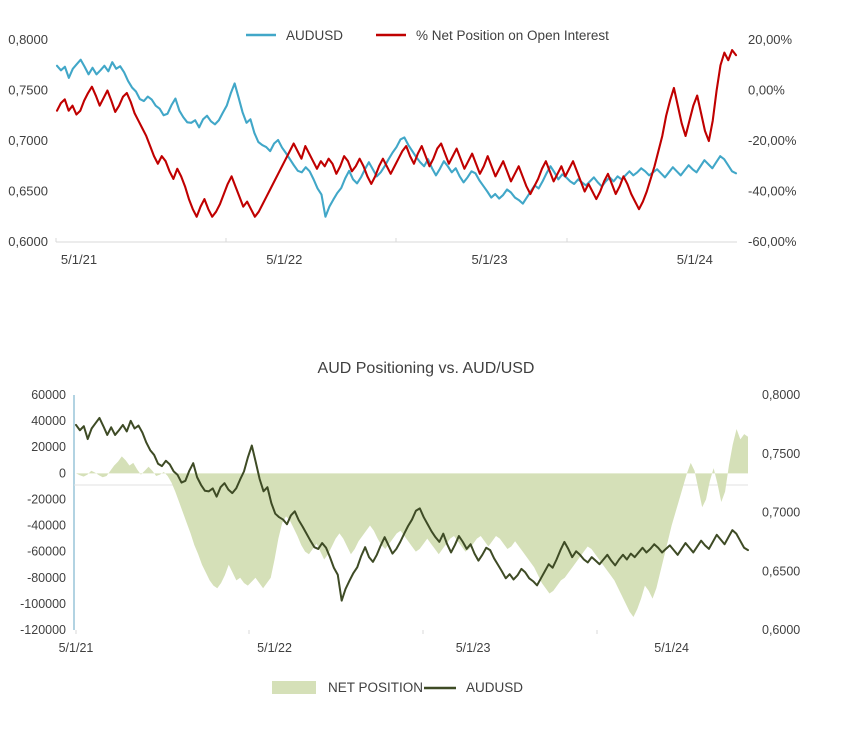 This screenshot has height=730, width=852. What do you see at coordinates (426, 368) in the screenshot?
I see `bottom-chart-title: AUD Positioning vs. AUD/USD` at bounding box center [426, 368].